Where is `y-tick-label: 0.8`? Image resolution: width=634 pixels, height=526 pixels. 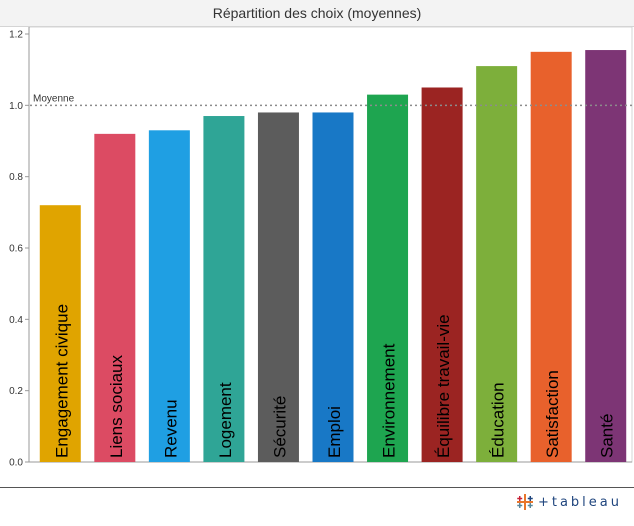 y-tick-label: 0.8 is located at coordinates (16, 177).